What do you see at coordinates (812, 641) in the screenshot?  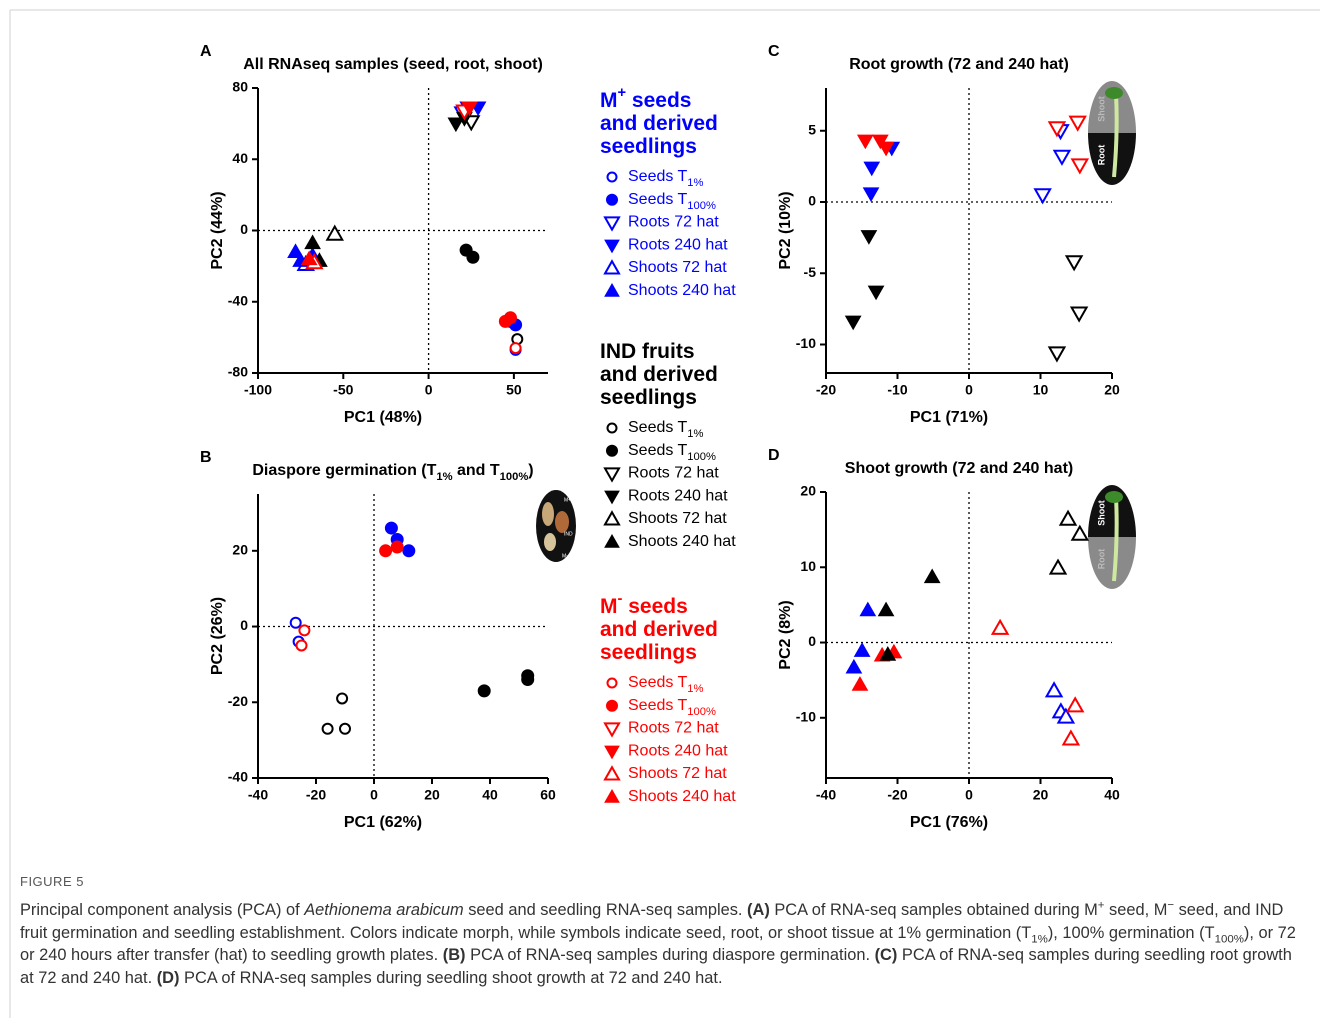 I see `y-tick-label: 0` at bounding box center [812, 641].